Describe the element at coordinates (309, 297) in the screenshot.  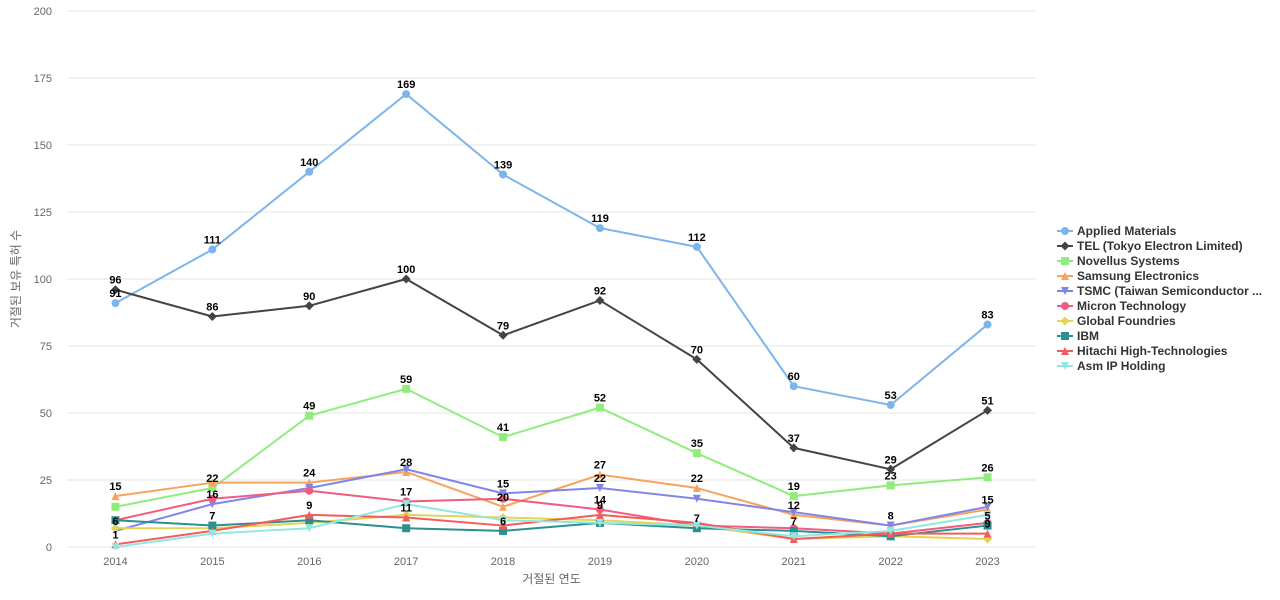
I see `data-label: 90` at that location.